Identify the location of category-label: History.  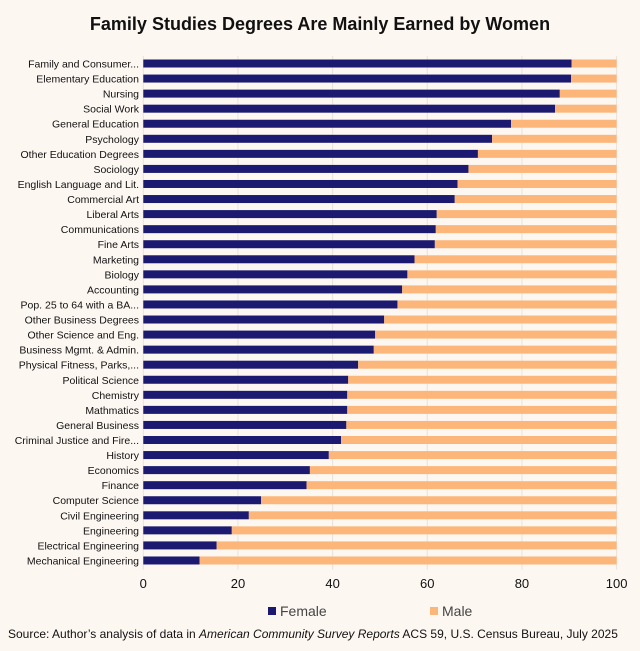
(122, 456).